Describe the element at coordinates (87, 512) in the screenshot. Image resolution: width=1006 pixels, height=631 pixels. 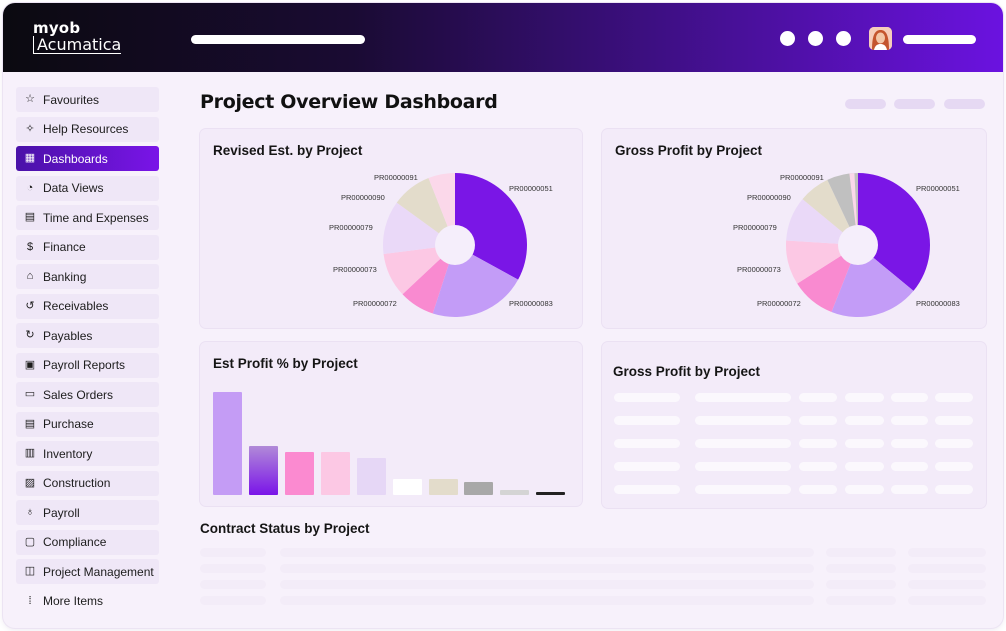
I see `sidebar-item-payroll: ♁ Payroll` at that location.